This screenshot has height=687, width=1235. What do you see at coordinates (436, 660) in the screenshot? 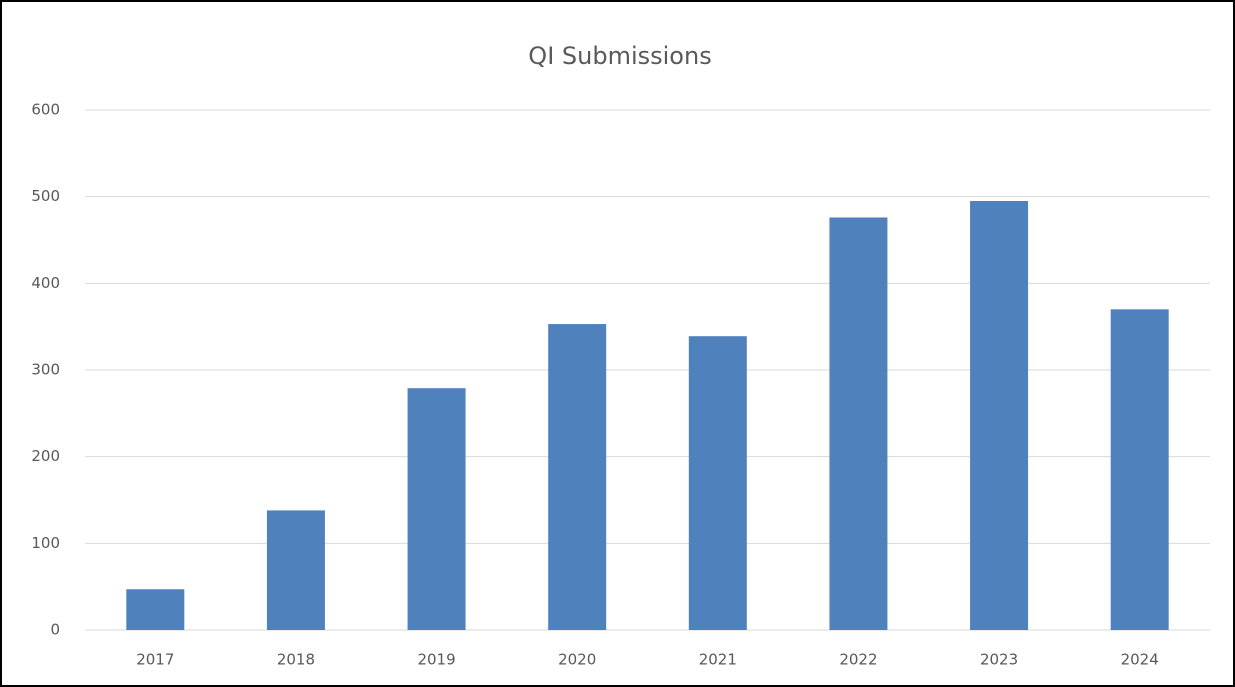
I see `x-tick-label: 2019` at bounding box center [436, 660].